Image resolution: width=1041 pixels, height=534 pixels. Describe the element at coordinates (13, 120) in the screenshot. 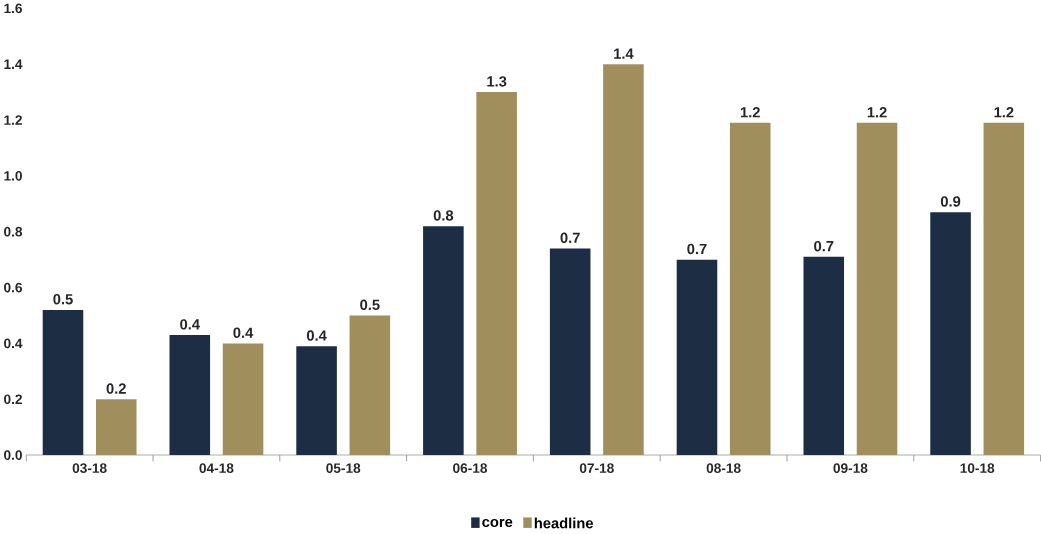

I see `y-tick-label: 1.2` at that location.